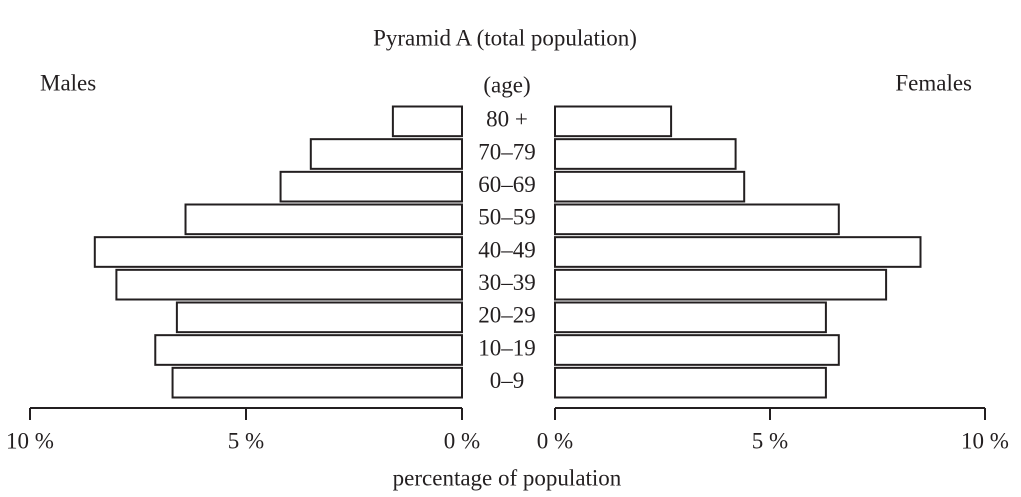 This screenshot has height=497, width=1021. I want to click on category-label: 60–69, so click(507, 184).